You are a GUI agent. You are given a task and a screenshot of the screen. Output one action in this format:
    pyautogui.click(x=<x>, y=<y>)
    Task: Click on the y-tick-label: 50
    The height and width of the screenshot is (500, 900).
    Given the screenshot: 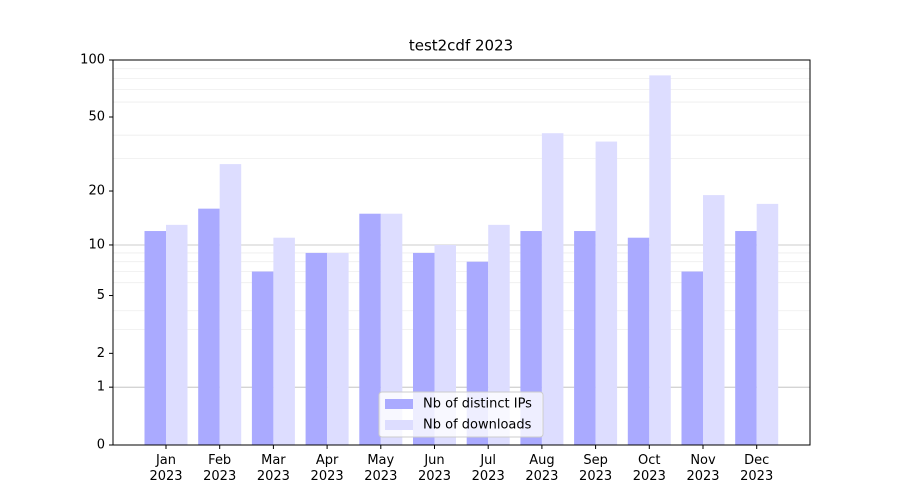 What is the action you would take?
    pyautogui.click(x=96, y=117)
    